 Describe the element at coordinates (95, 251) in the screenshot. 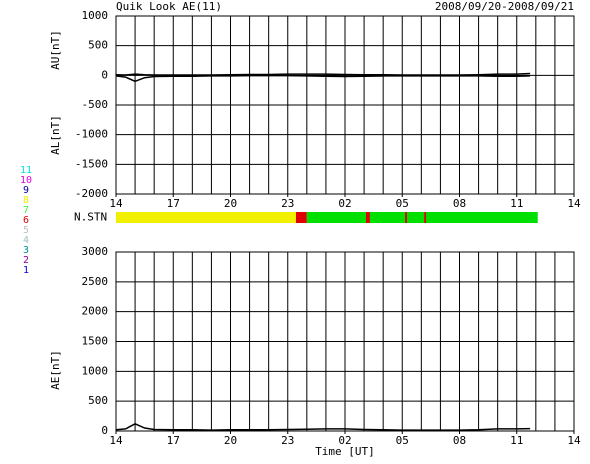

I see `y-tick-label: 3000` at that location.